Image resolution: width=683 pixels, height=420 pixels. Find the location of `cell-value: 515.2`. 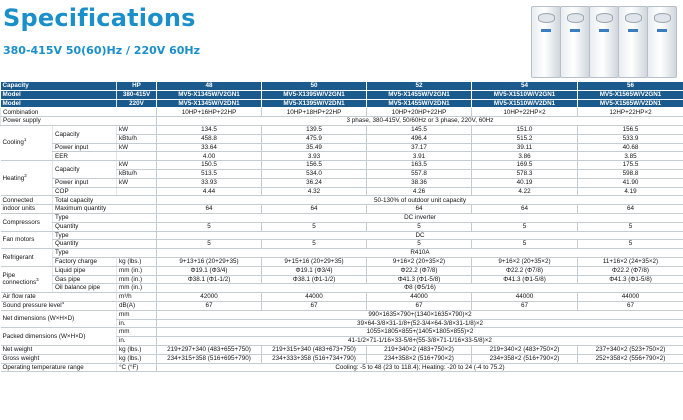

cell-value: 515.2 is located at coordinates (524, 139).